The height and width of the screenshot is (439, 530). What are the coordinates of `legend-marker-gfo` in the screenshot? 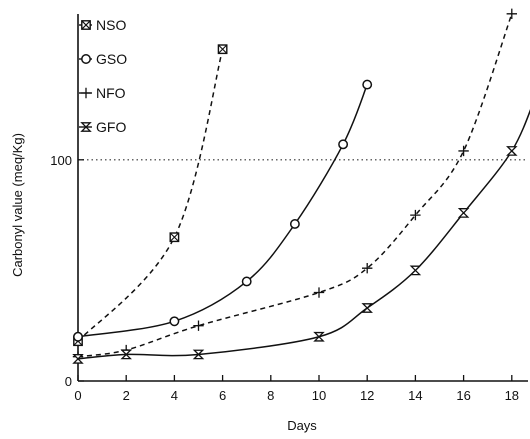 It's located at (86, 127).